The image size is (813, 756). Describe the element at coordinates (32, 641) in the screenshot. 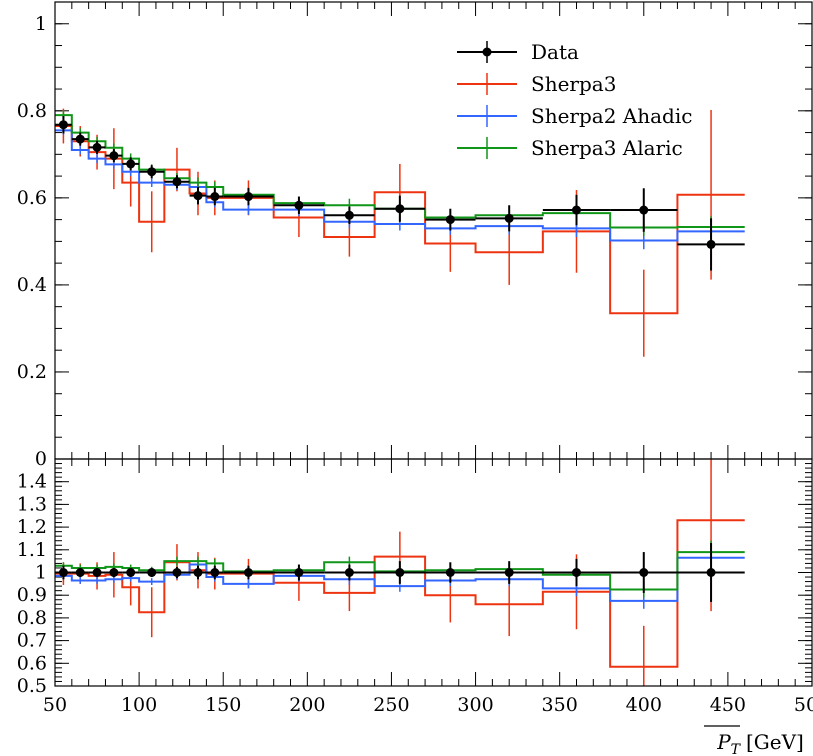

I see `y-tick-label: 0.7` at that location.